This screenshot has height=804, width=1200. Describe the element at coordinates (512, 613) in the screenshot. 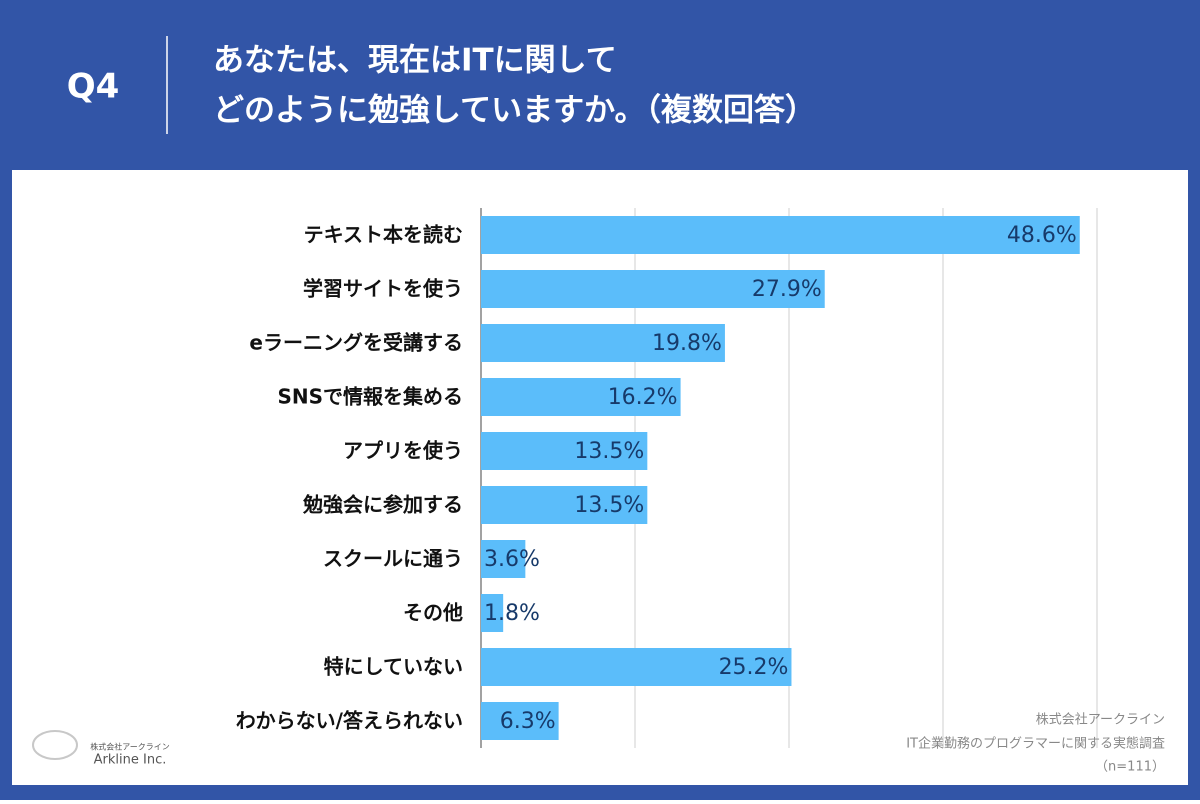

I see `value-label: 1.8%` at that location.